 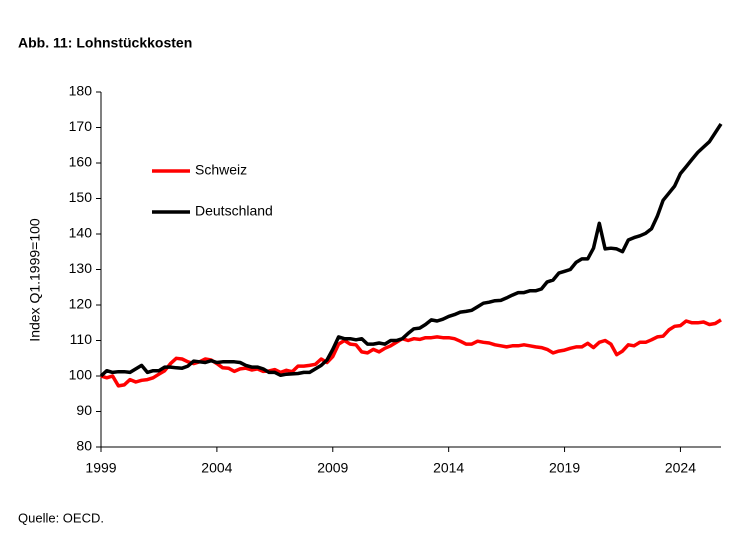 I want to click on y-tick-label: 170, so click(x=81, y=126).